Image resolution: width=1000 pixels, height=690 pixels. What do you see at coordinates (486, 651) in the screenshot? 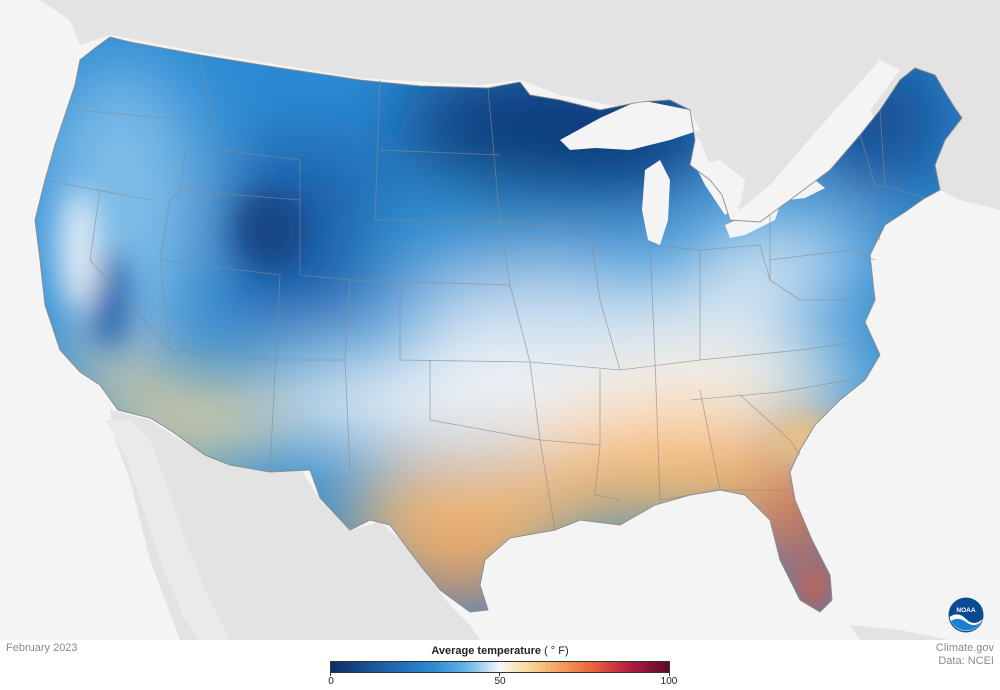
I see `legend-title-text: Average temperature` at bounding box center [486, 651].